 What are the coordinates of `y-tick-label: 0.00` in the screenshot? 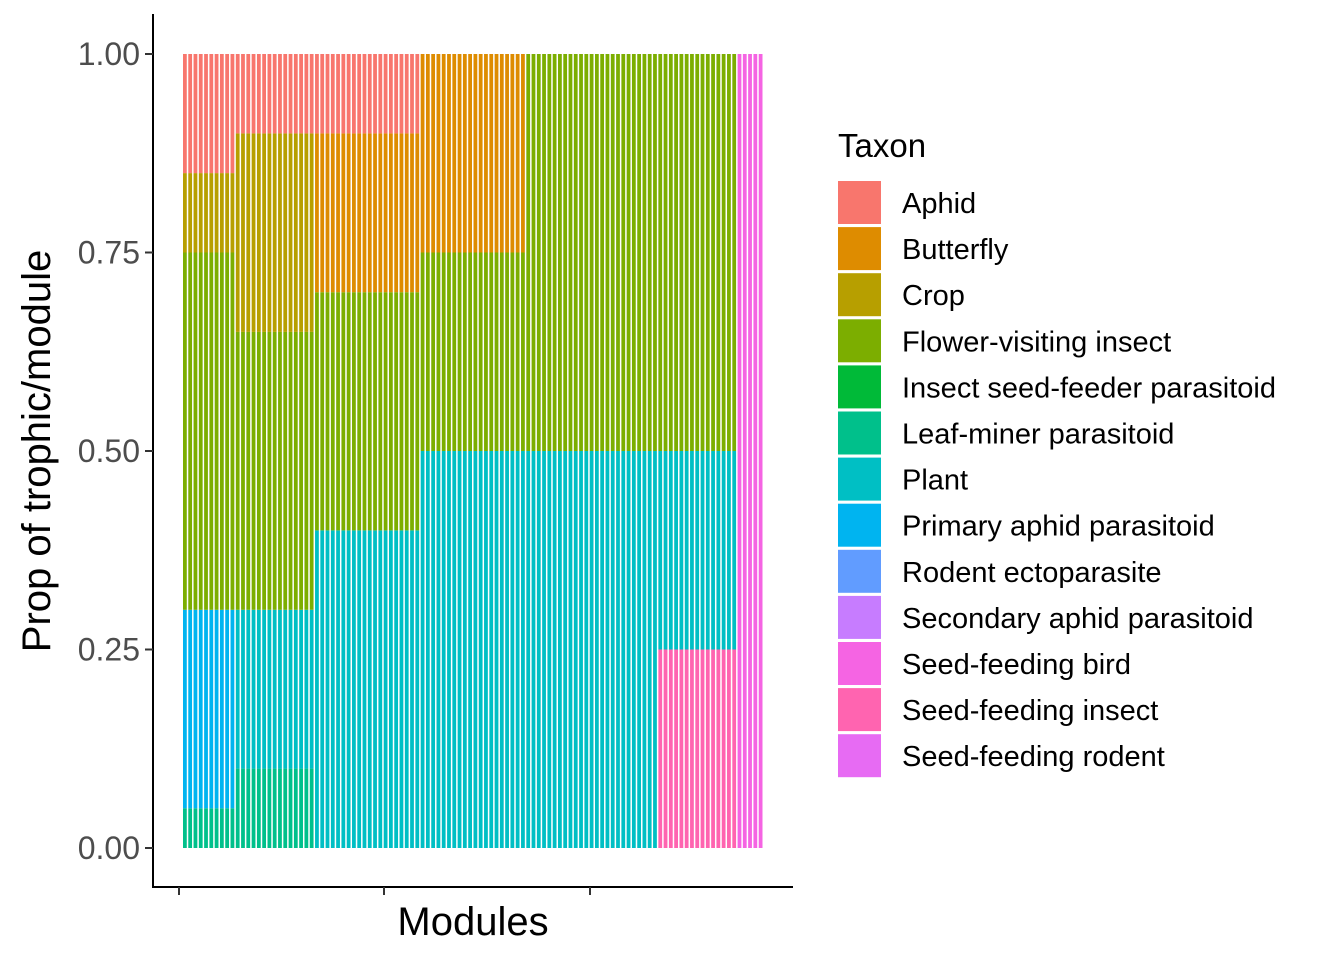 It's located at (109, 848).